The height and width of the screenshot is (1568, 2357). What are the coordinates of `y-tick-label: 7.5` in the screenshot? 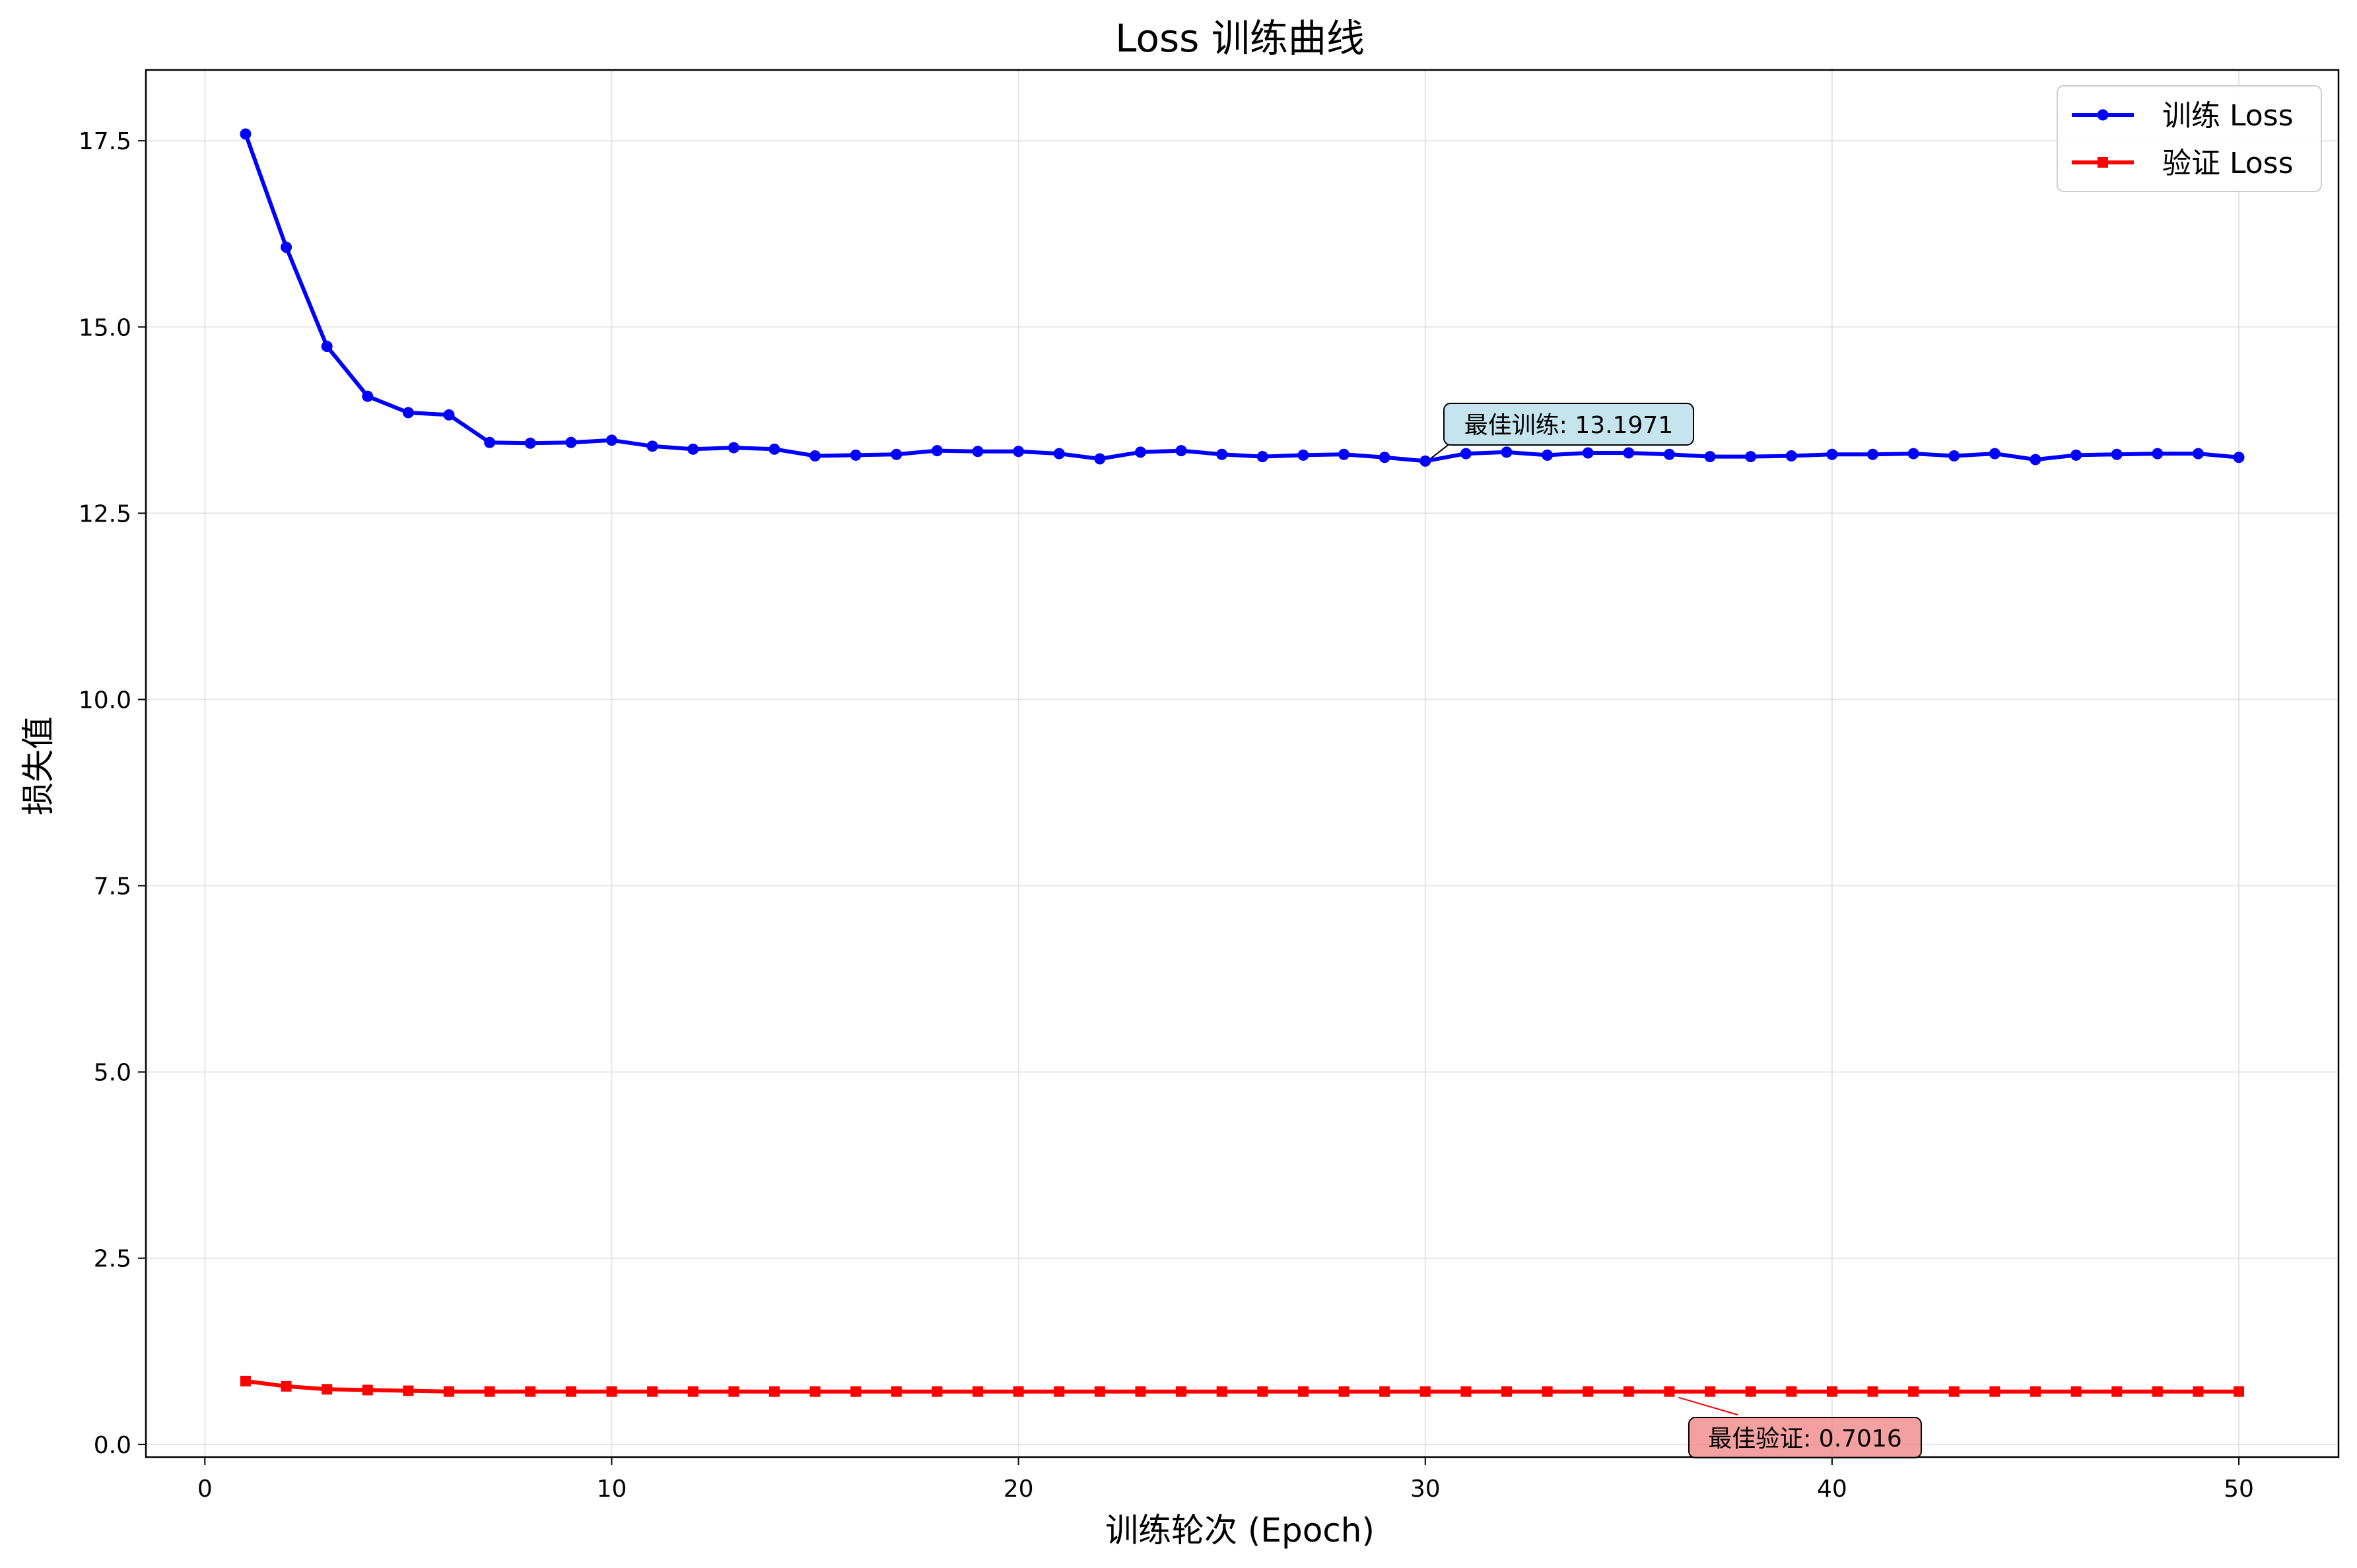 It's located at (112, 887).